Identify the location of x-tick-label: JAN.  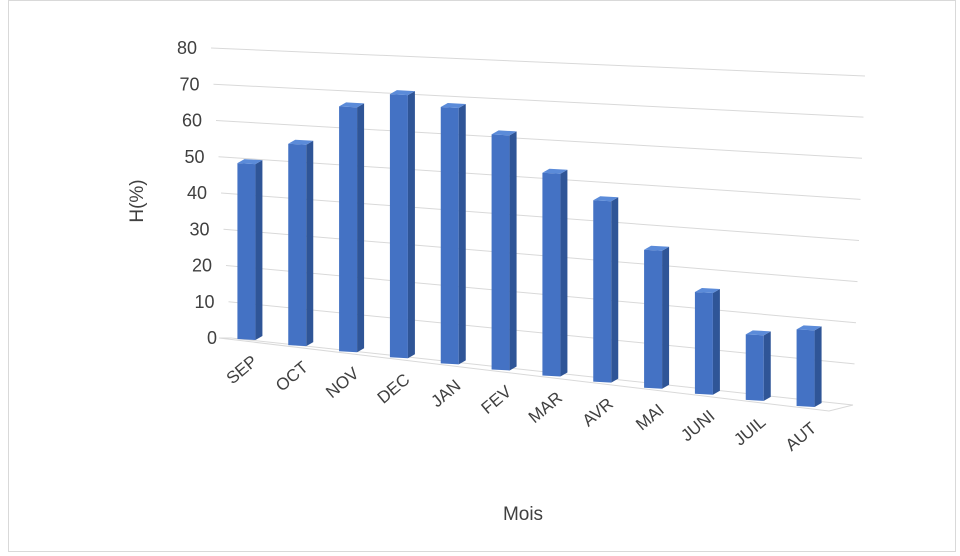
(445, 393).